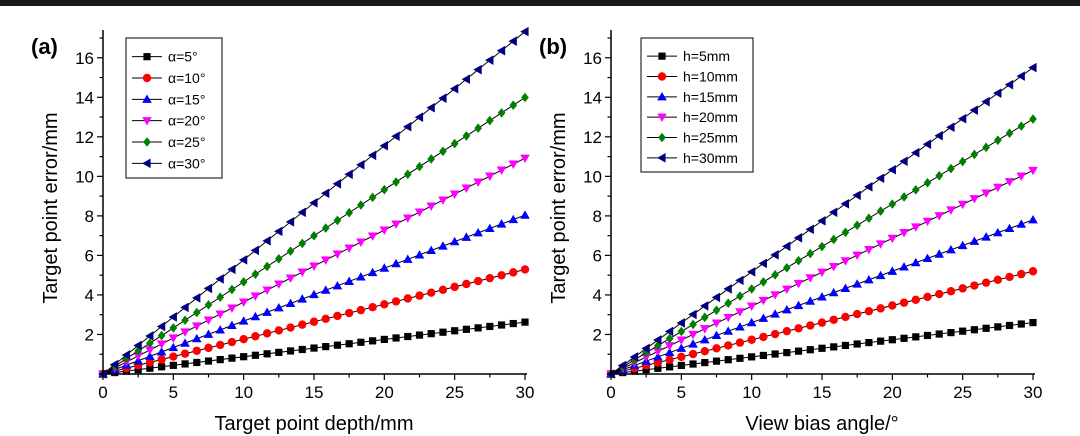  Describe the element at coordinates (597, 255) in the screenshot. I see `y-tick-label: 6` at that location.